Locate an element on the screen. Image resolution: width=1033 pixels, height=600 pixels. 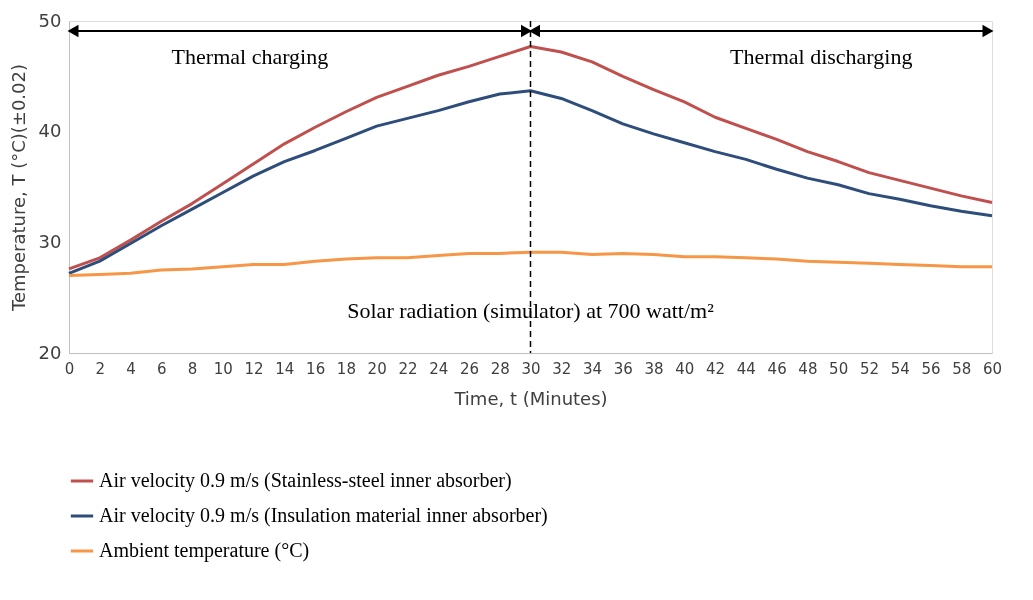
x-tick-label: 42 is located at coordinates (716, 368).